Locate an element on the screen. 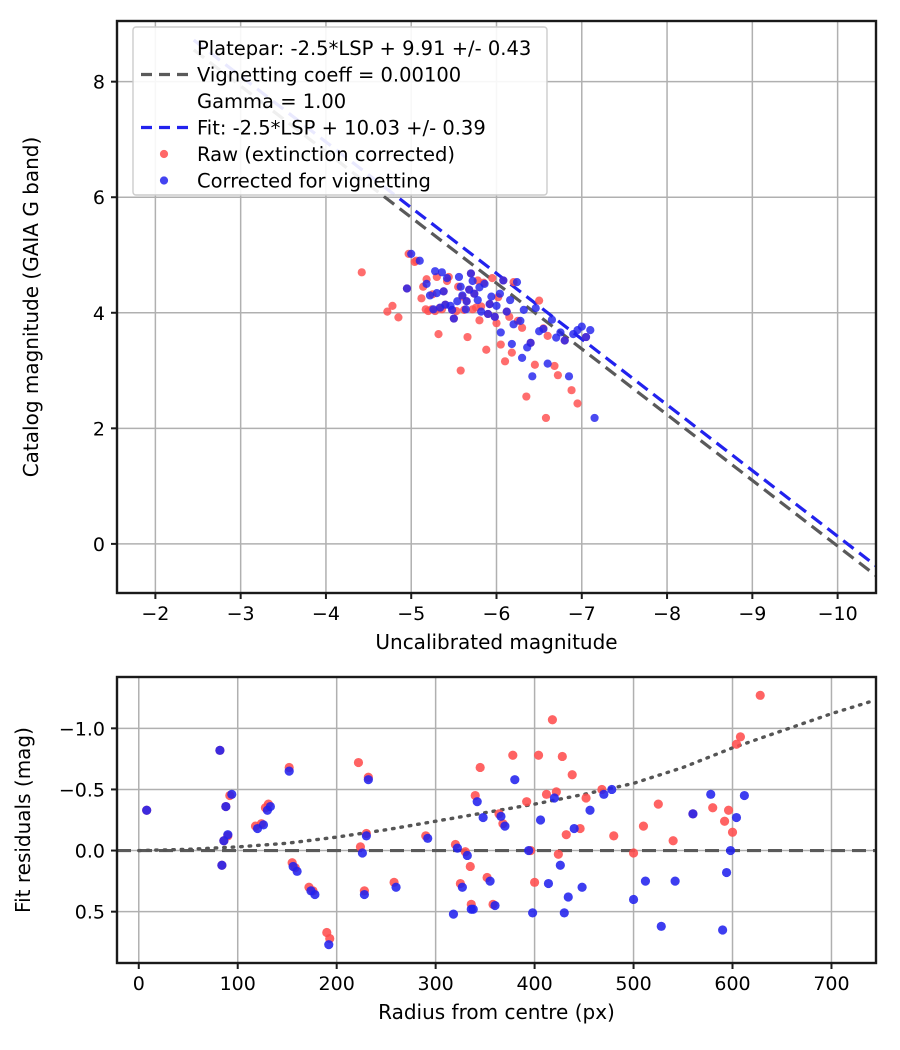  tick-label-x: −9 is located at coordinates (752, 614).